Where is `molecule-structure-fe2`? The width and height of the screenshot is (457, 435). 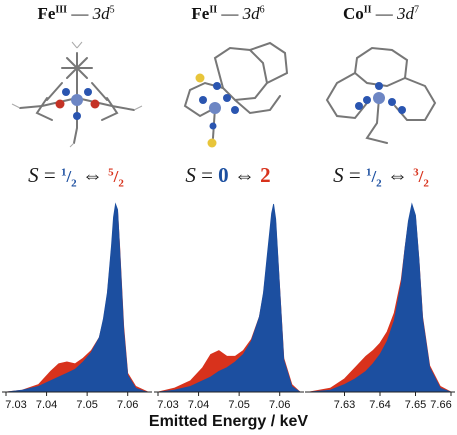
molecule-structure-fe2 is located at coordinates (236, 94).